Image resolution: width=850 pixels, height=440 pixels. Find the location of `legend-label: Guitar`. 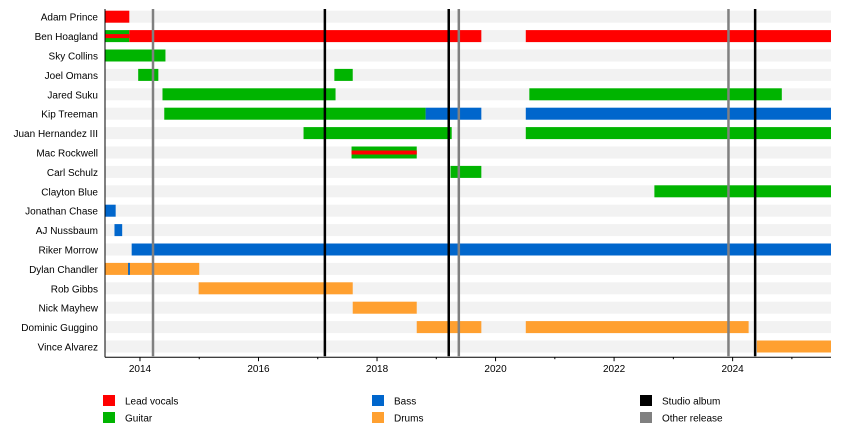

legend-label: Guitar is located at coordinates (139, 419).